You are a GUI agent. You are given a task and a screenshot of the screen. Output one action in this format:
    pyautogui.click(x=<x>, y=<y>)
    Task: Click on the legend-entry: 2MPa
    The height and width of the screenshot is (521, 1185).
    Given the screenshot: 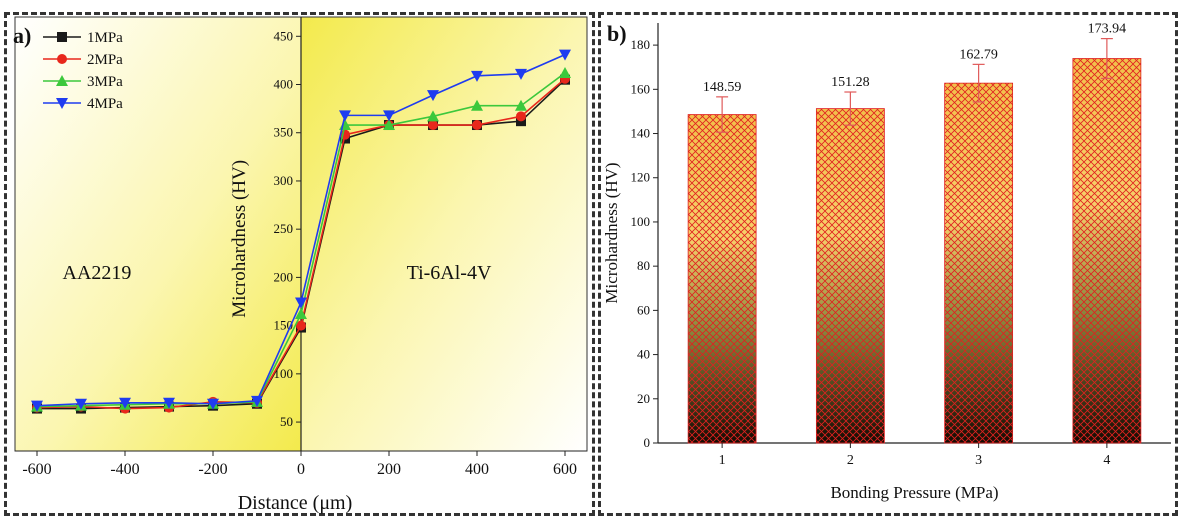 What is the action you would take?
    pyautogui.click(x=83, y=60)
    